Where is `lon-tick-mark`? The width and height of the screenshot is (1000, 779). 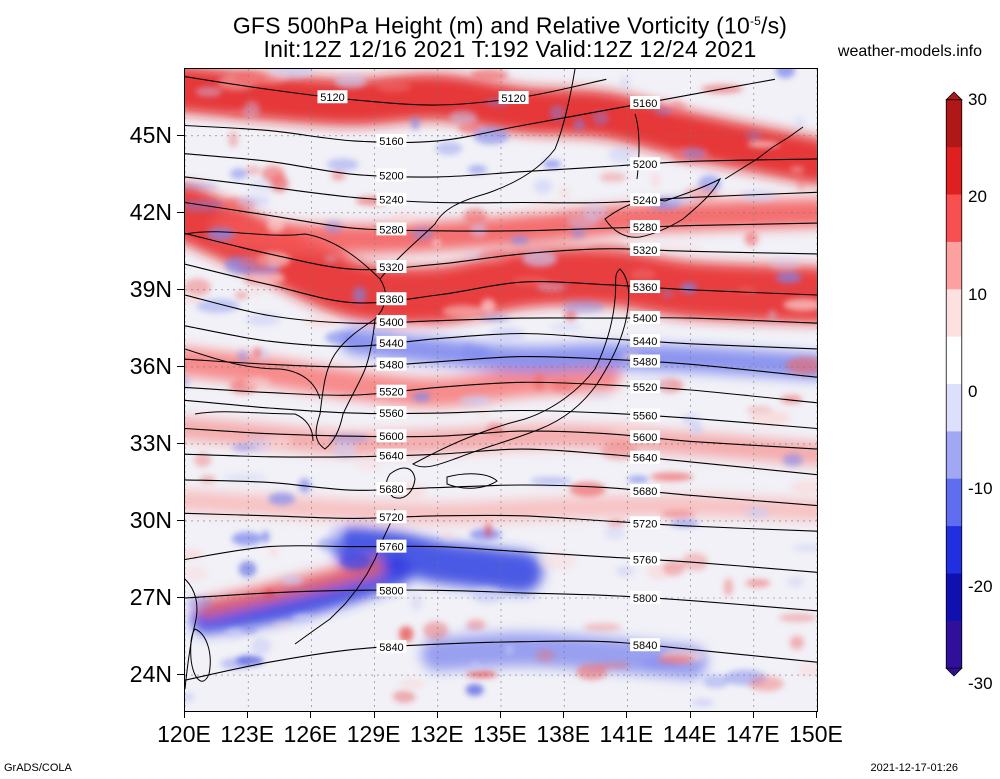 lon-tick-mark is located at coordinates (816, 714).